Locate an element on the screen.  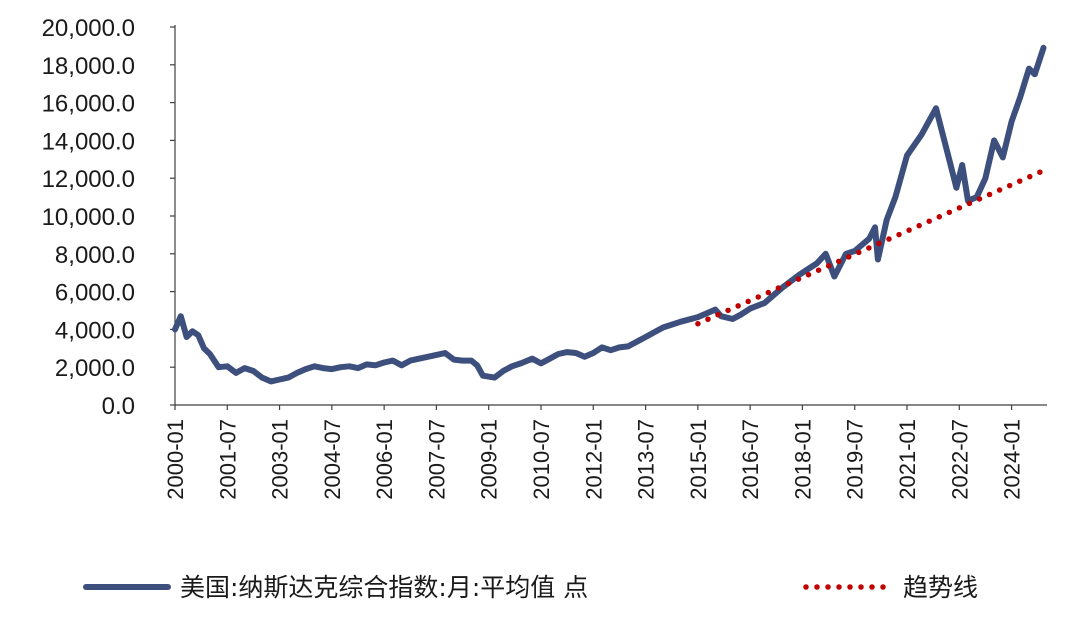
y-tick-label: 0.0 is located at coordinates (118, 406).